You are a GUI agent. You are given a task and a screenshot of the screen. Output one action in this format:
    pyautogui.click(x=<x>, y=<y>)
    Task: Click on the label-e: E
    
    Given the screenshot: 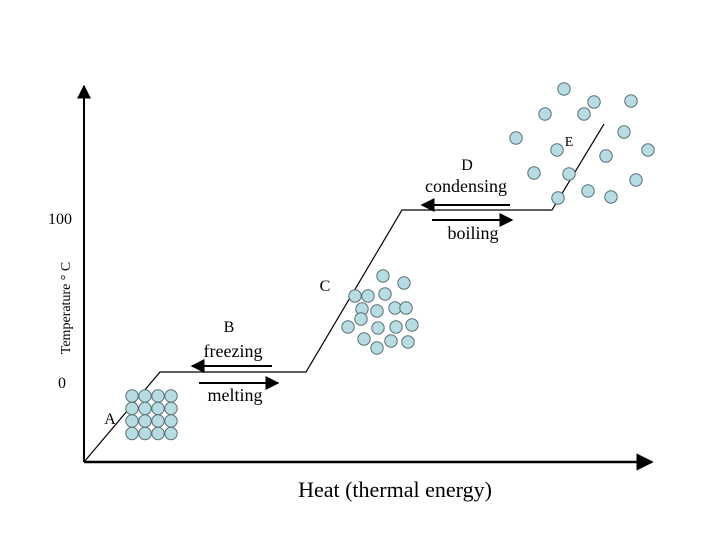 What is the action you would take?
    pyautogui.click(x=569, y=142)
    